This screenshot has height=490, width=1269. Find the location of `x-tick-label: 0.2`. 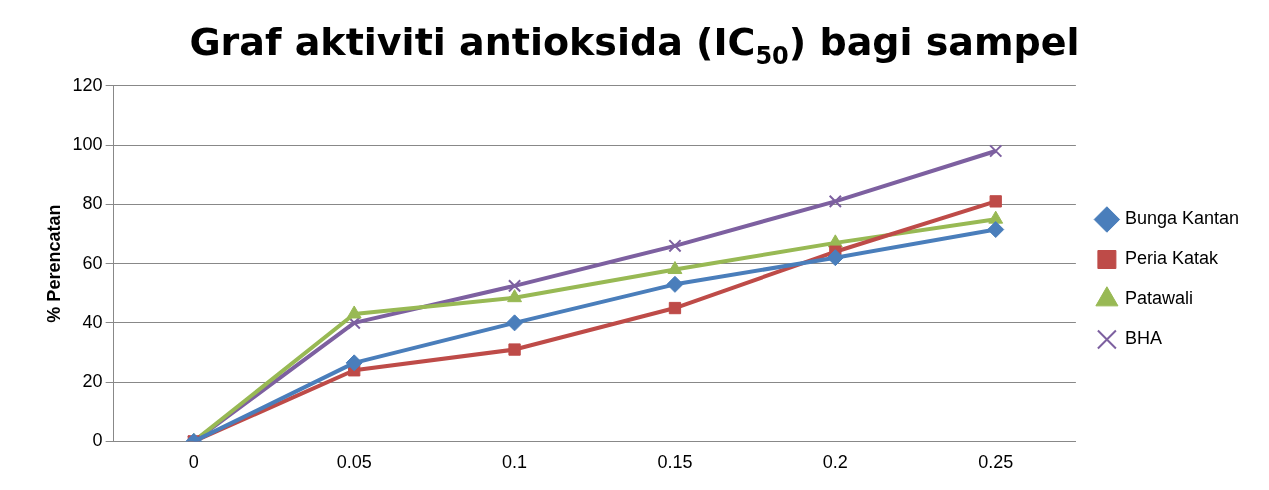

x-tick-label: 0.2 is located at coordinates (835, 462).